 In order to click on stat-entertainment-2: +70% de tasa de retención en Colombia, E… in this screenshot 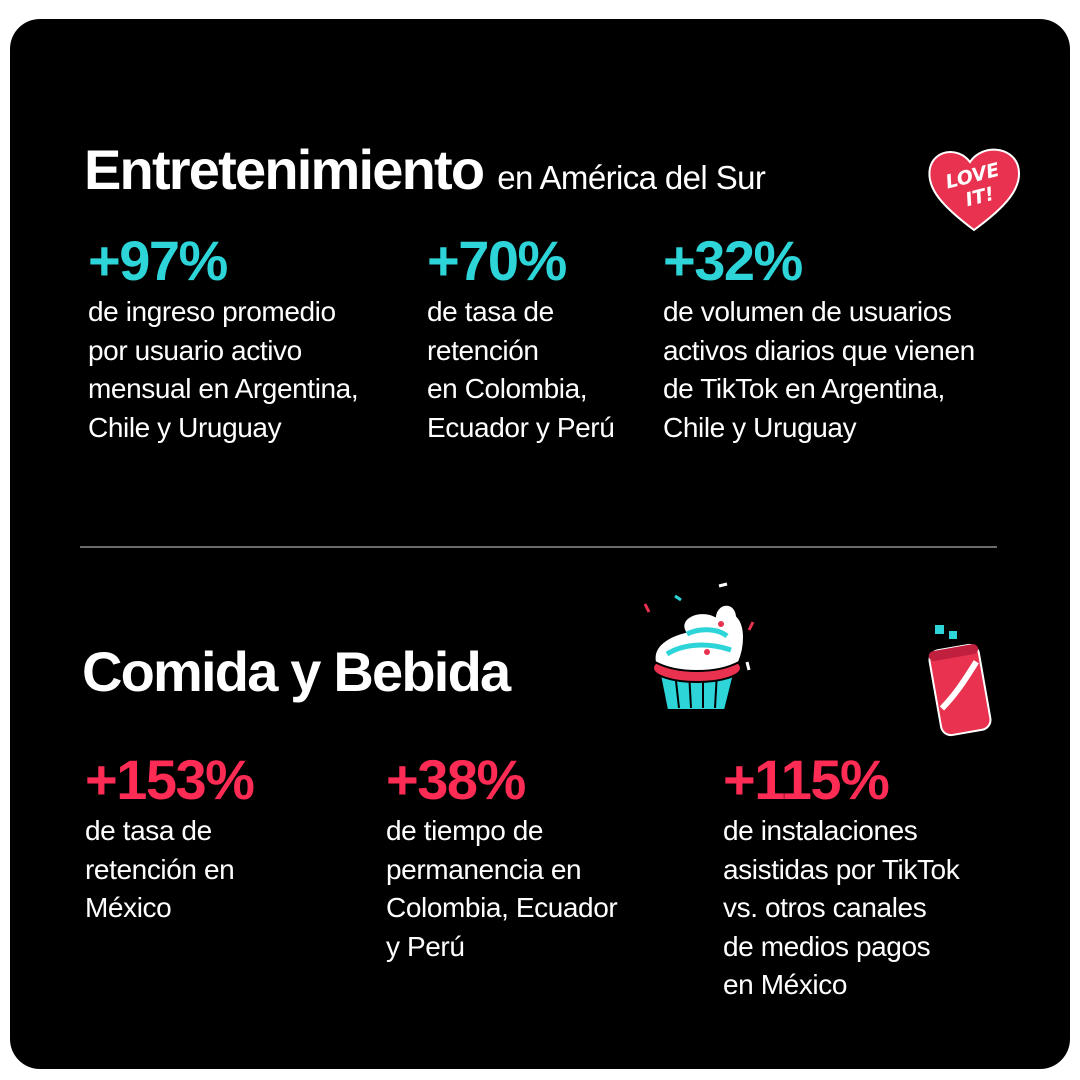, I will do `click(521, 338)`.